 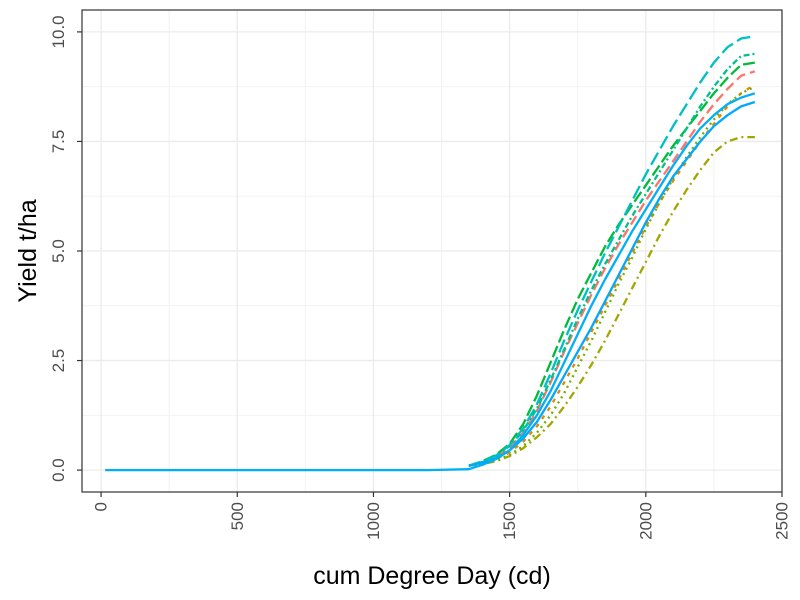 What do you see at coordinates (645, 521) in the screenshot?
I see `x-tick-label: 2000` at bounding box center [645, 521].